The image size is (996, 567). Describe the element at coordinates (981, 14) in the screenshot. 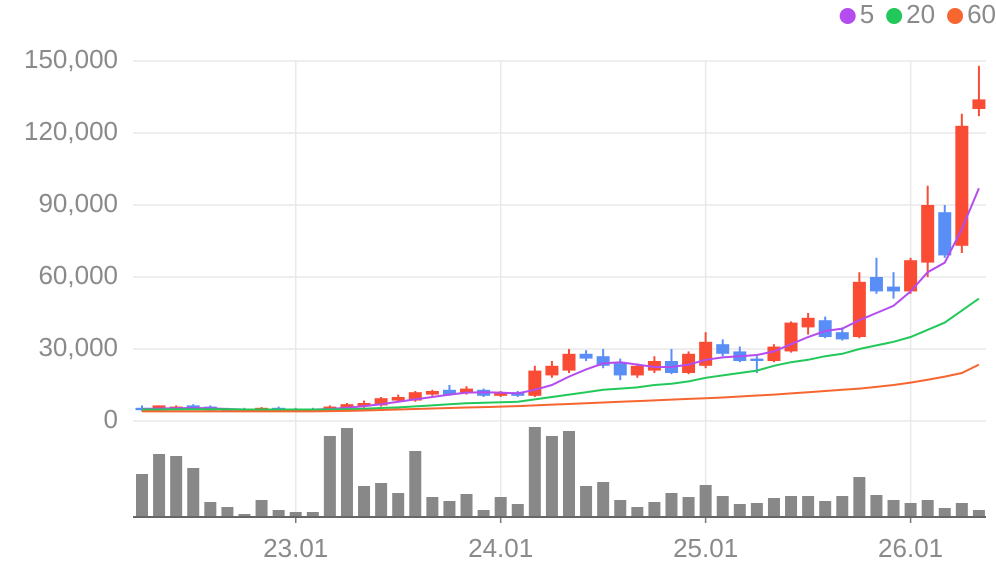

I see `legend-label: 60` at that location.